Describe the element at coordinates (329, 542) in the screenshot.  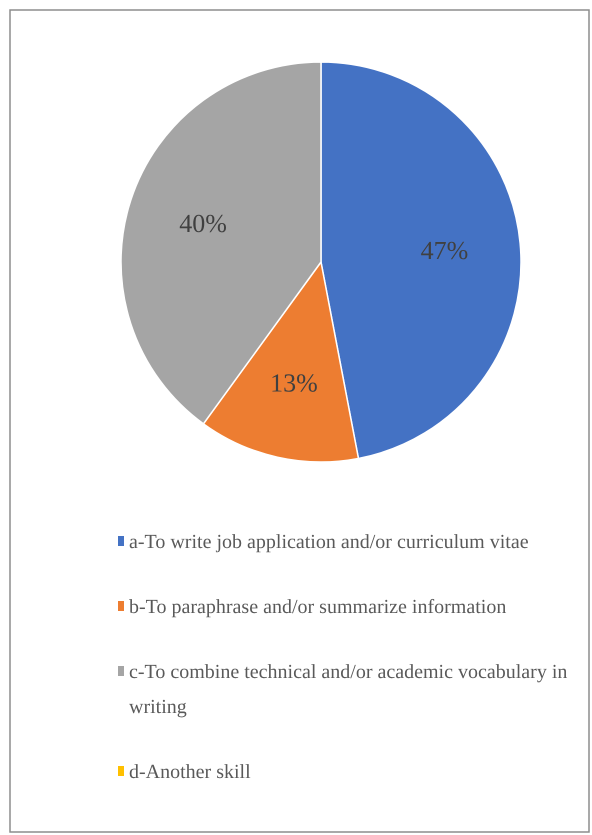
I see `legend-label: a-To write job application and/or curriculum vitae` at that location.